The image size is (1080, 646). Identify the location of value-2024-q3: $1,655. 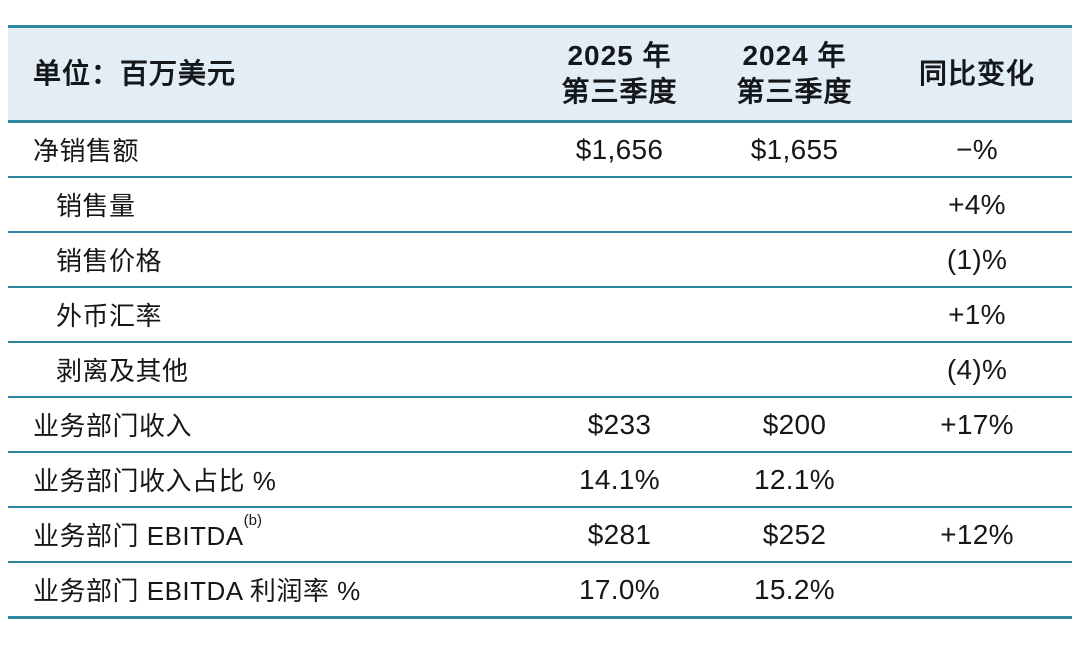
(794, 149).